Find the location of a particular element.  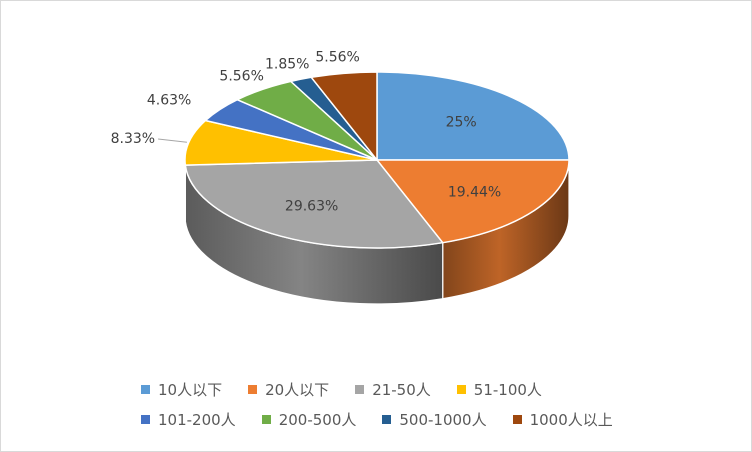

legend-label: 21-50人 is located at coordinates (401, 389).